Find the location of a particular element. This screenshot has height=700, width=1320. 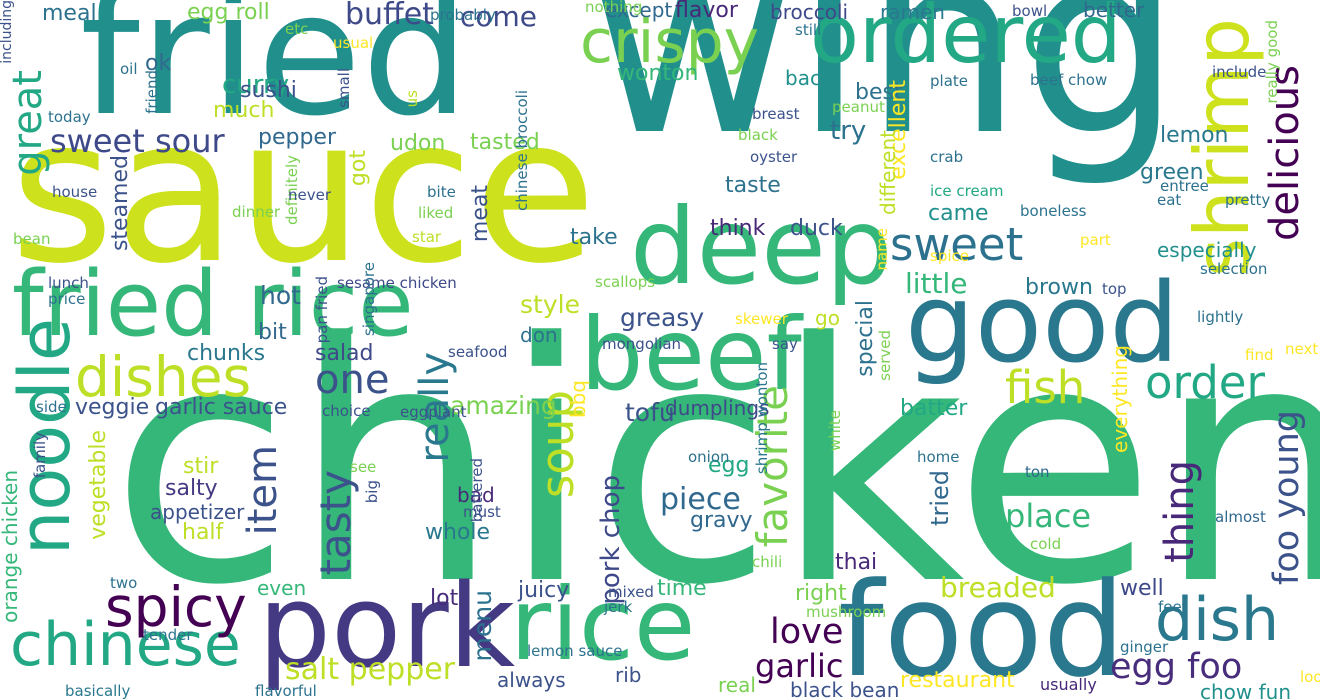

word-home: home is located at coordinates (938, 457).